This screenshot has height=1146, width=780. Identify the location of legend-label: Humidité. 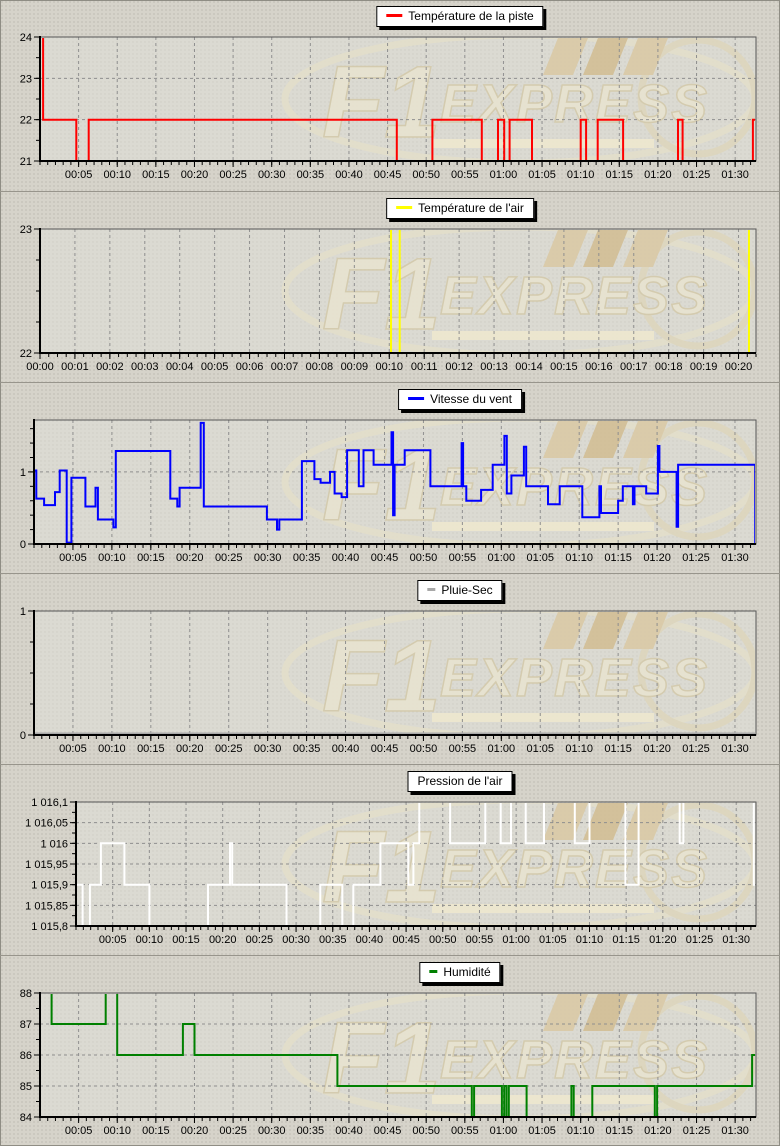
(467, 972).